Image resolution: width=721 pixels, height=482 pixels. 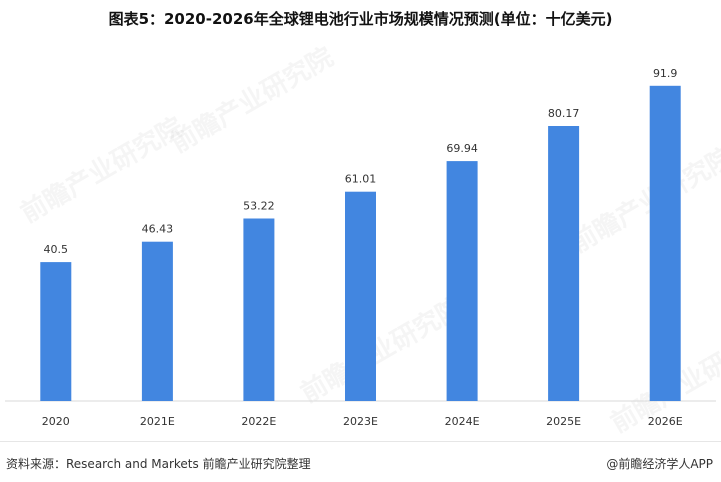 What do you see at coordinates (462, 421) in the screenshot?
I see `x-tick-2024E: 2024E` at bounding box center [462, 421].